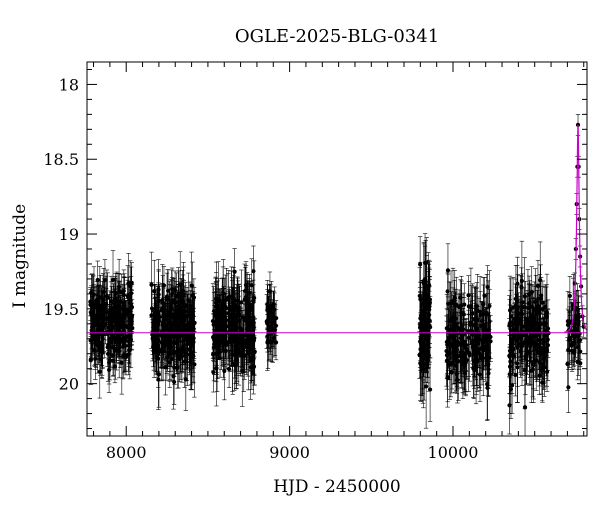 Image resolution: width=600 pixels, height=512 pixels. I want to click on model-curve, so click(575, 228).